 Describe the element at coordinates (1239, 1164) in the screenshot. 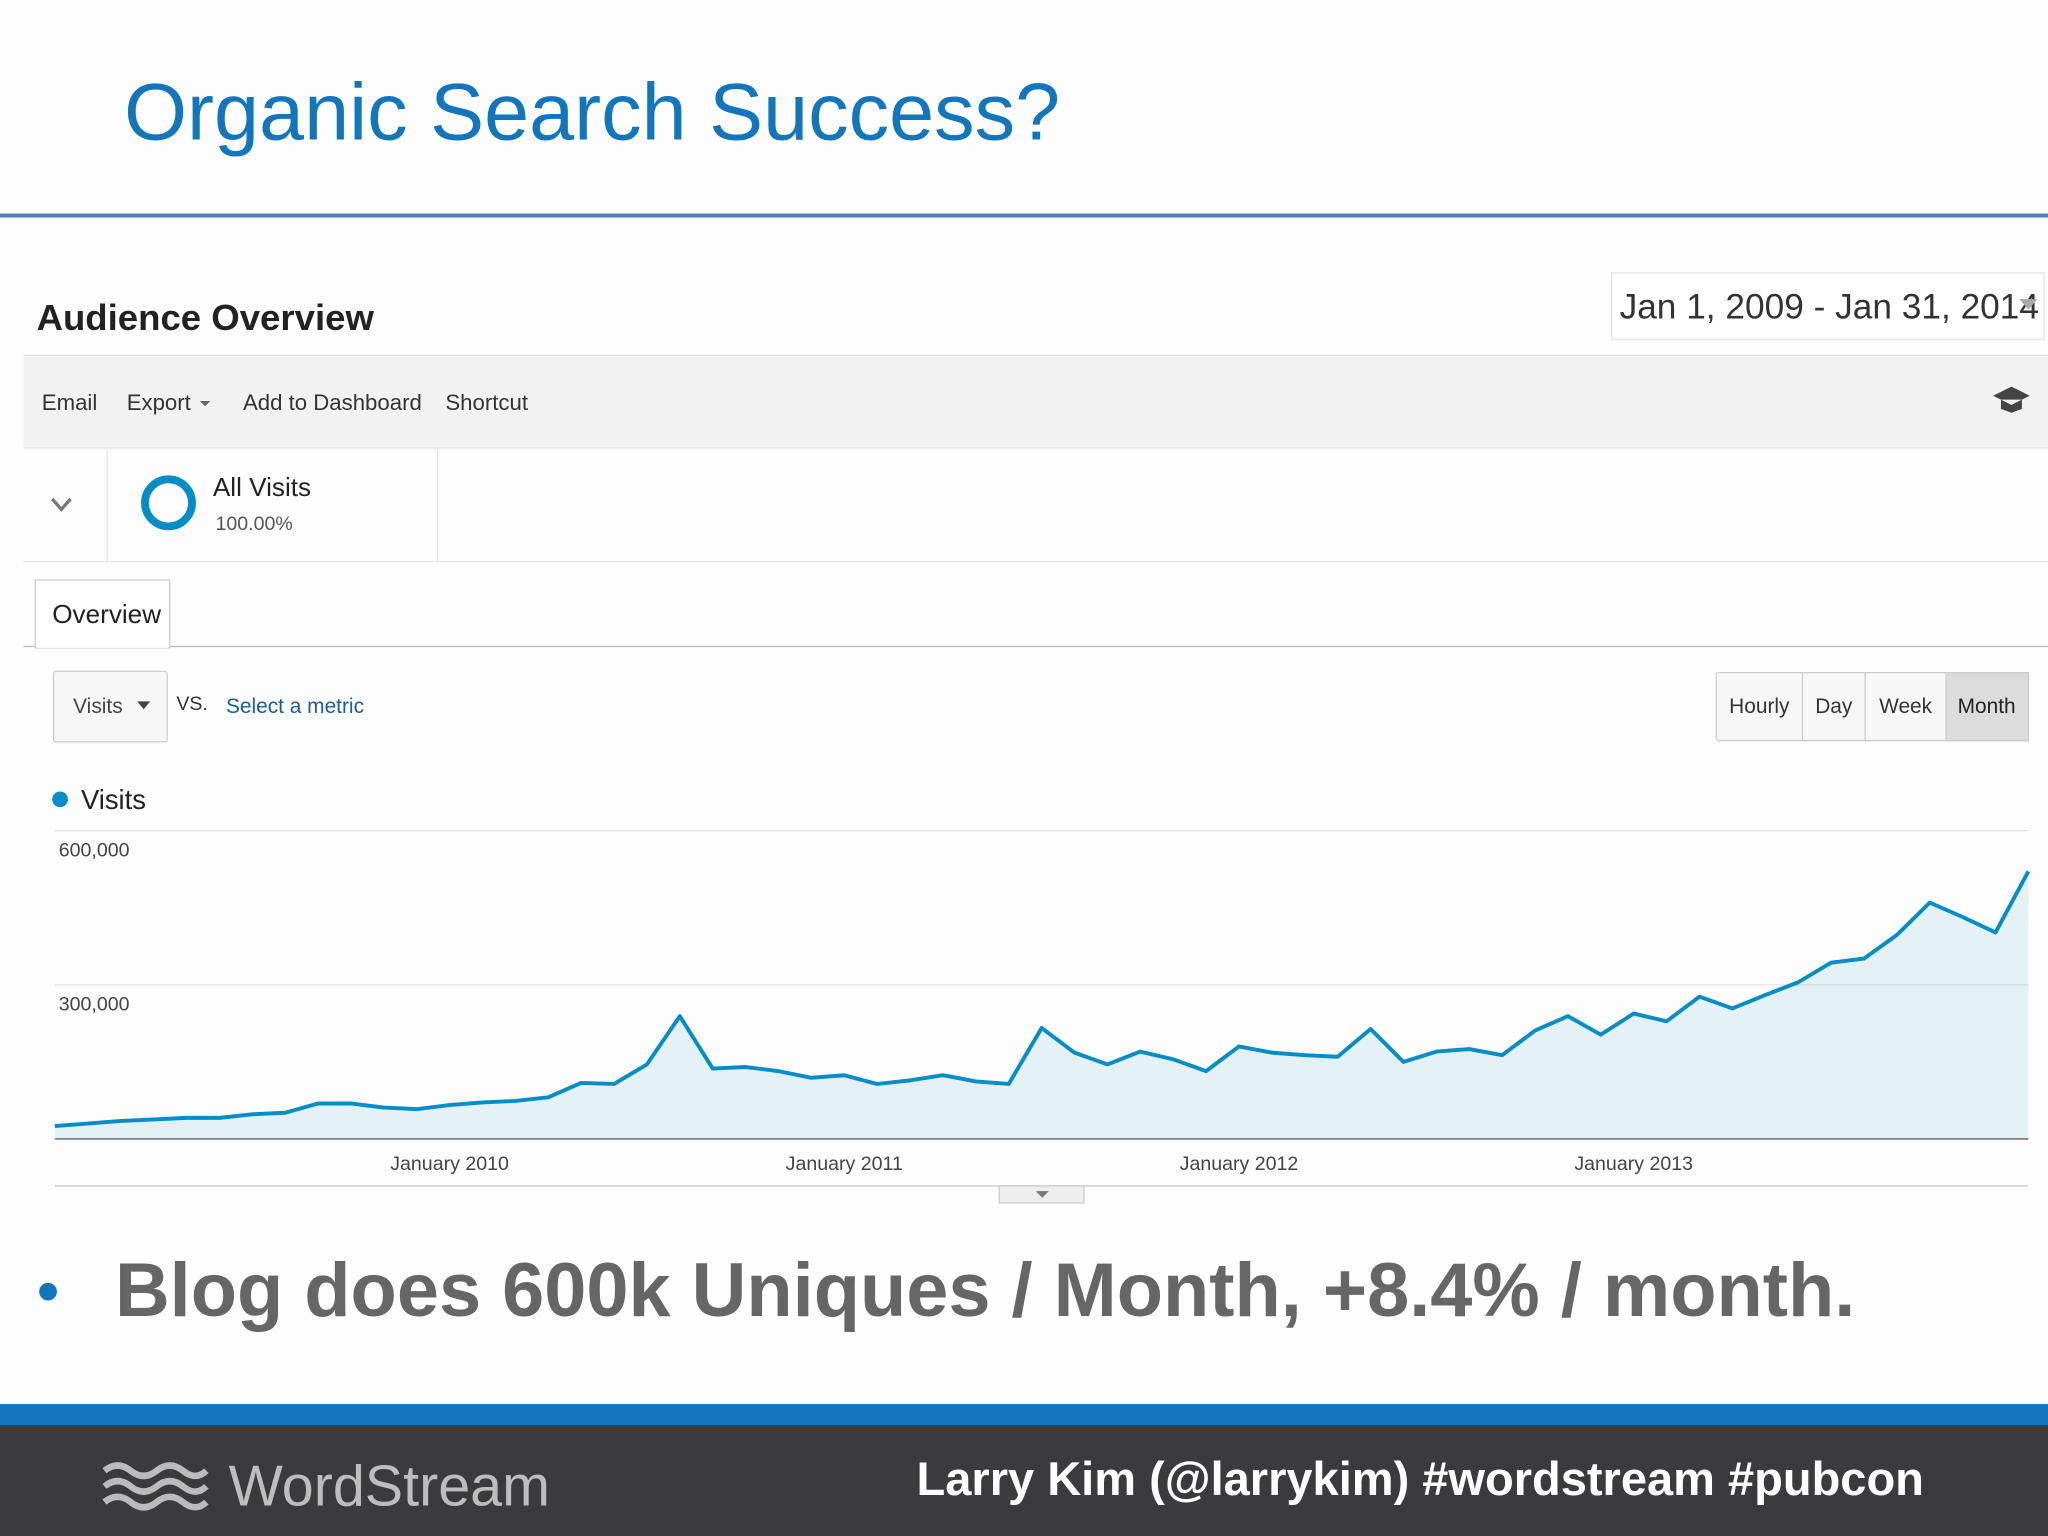

I see `x-tick-label: January 2012` at that location.